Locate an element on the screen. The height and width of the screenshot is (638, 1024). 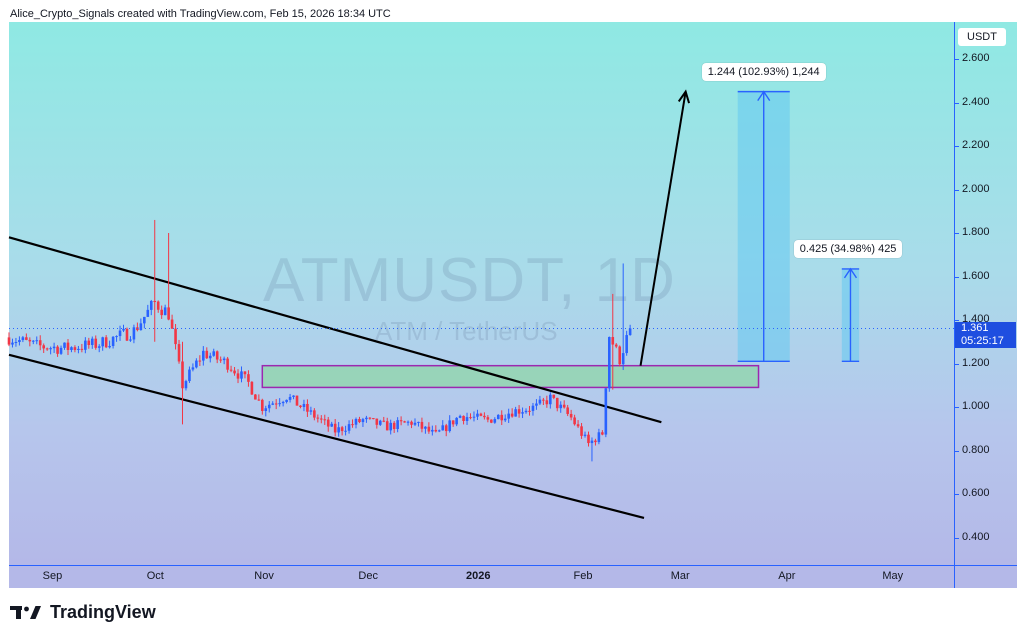
price-tick-label: 1.000 is located at coordinates (976, 406).